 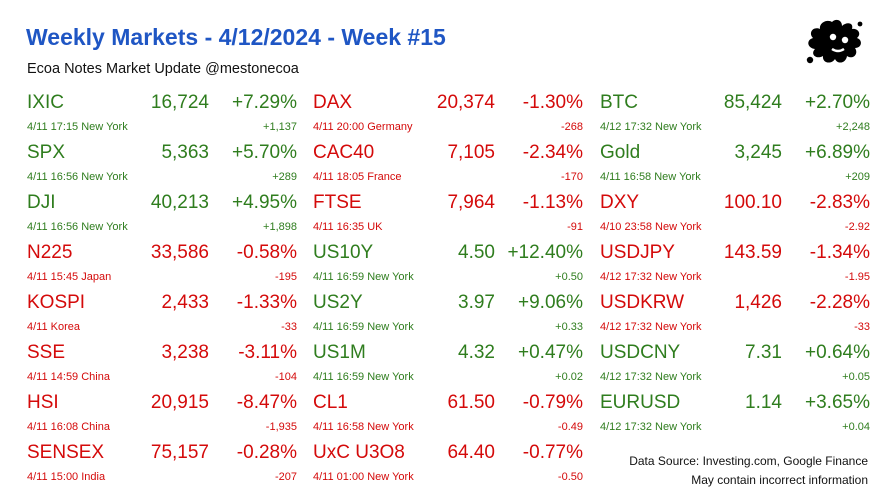 I want to click on percent-change: +5.70%, so click(x=264, y=152).